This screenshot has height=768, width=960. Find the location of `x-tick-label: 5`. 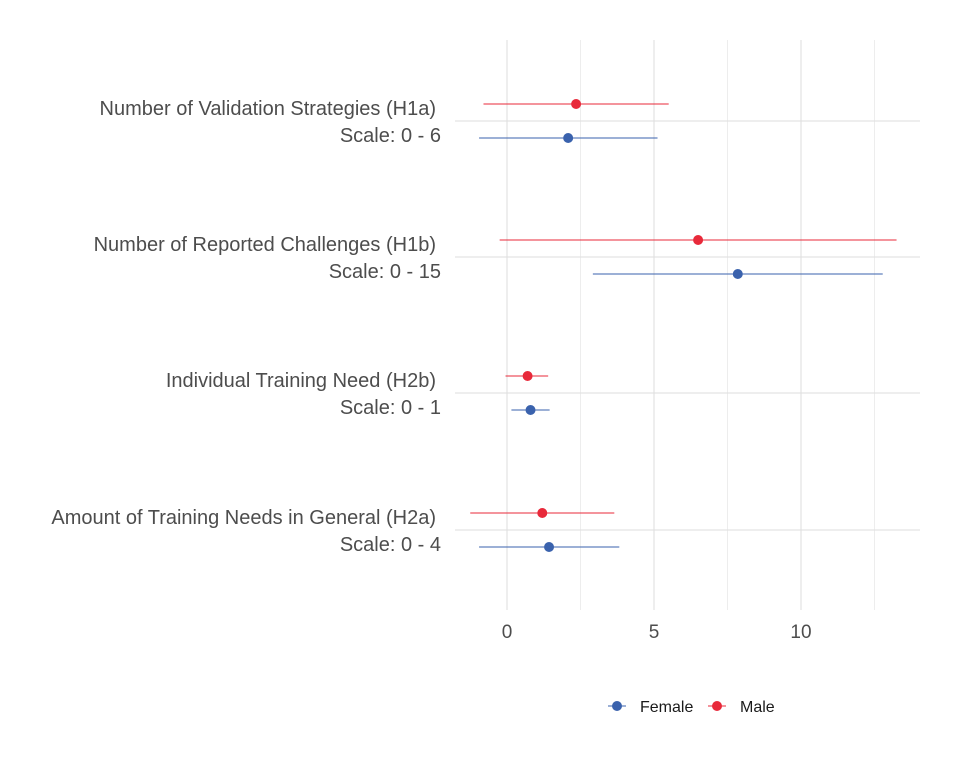

x-tick-label: 5 is located at coordinates (654, 632).